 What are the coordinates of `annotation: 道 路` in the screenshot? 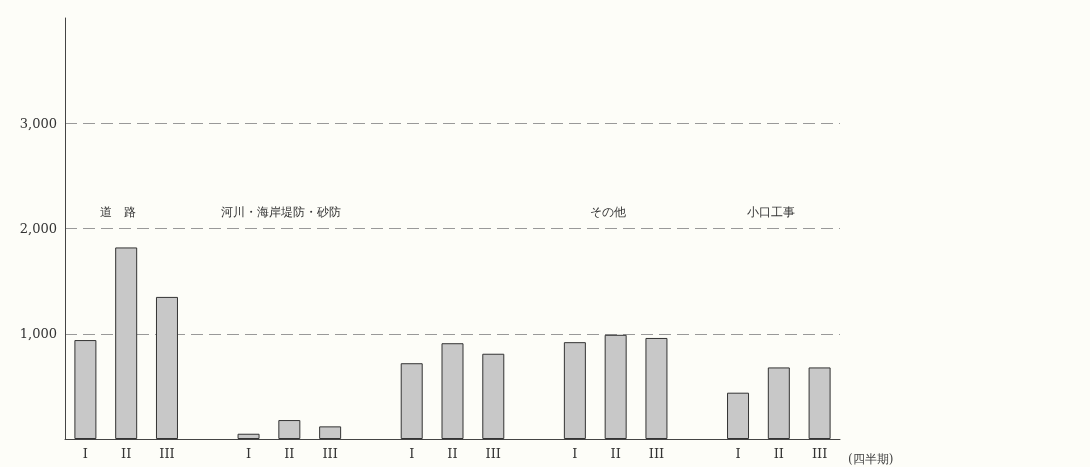 It's located at (118, 212).